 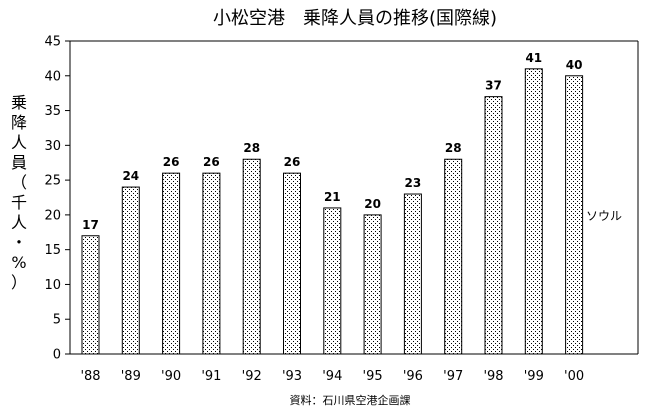 I want to click on y-tick-label: 0, so click(x=57, y=355).